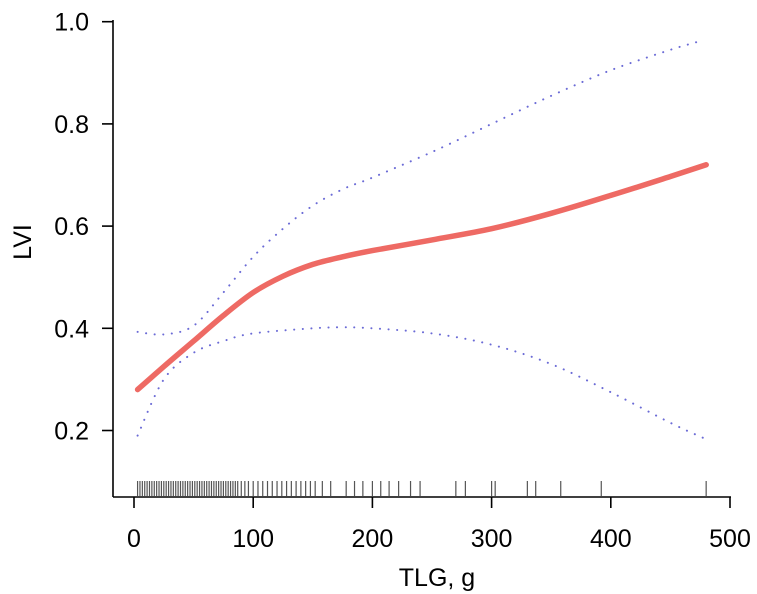 The width and height of the screenshot is (757, 594). Describe the element at coordinates (373, 539) in the screenshot. I see `x-tick-label: 200` at that location.